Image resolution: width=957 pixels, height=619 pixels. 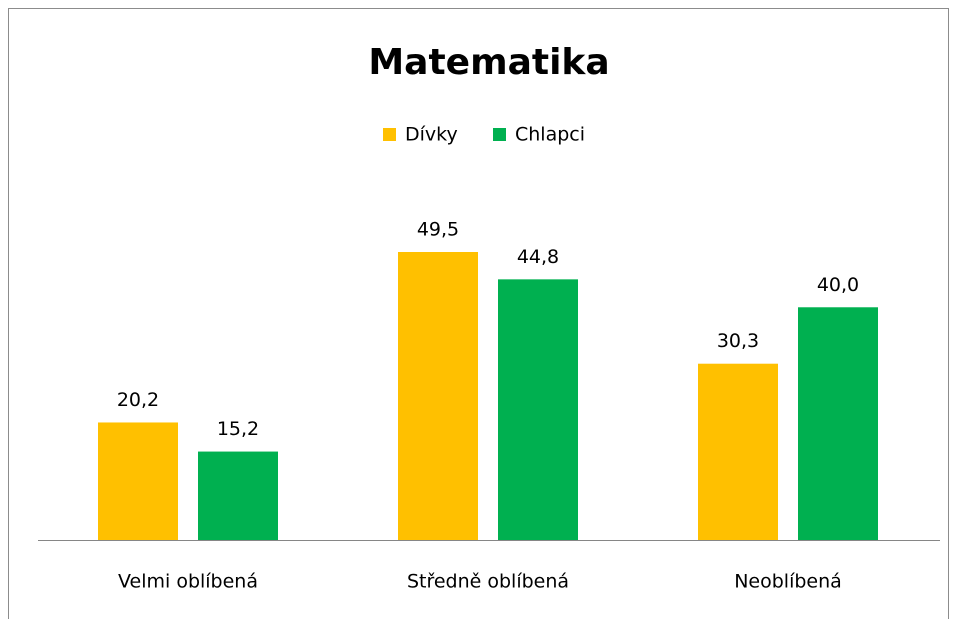 I want to click on x-tick-label: Neoblíbená, so click(x=788, y=582).